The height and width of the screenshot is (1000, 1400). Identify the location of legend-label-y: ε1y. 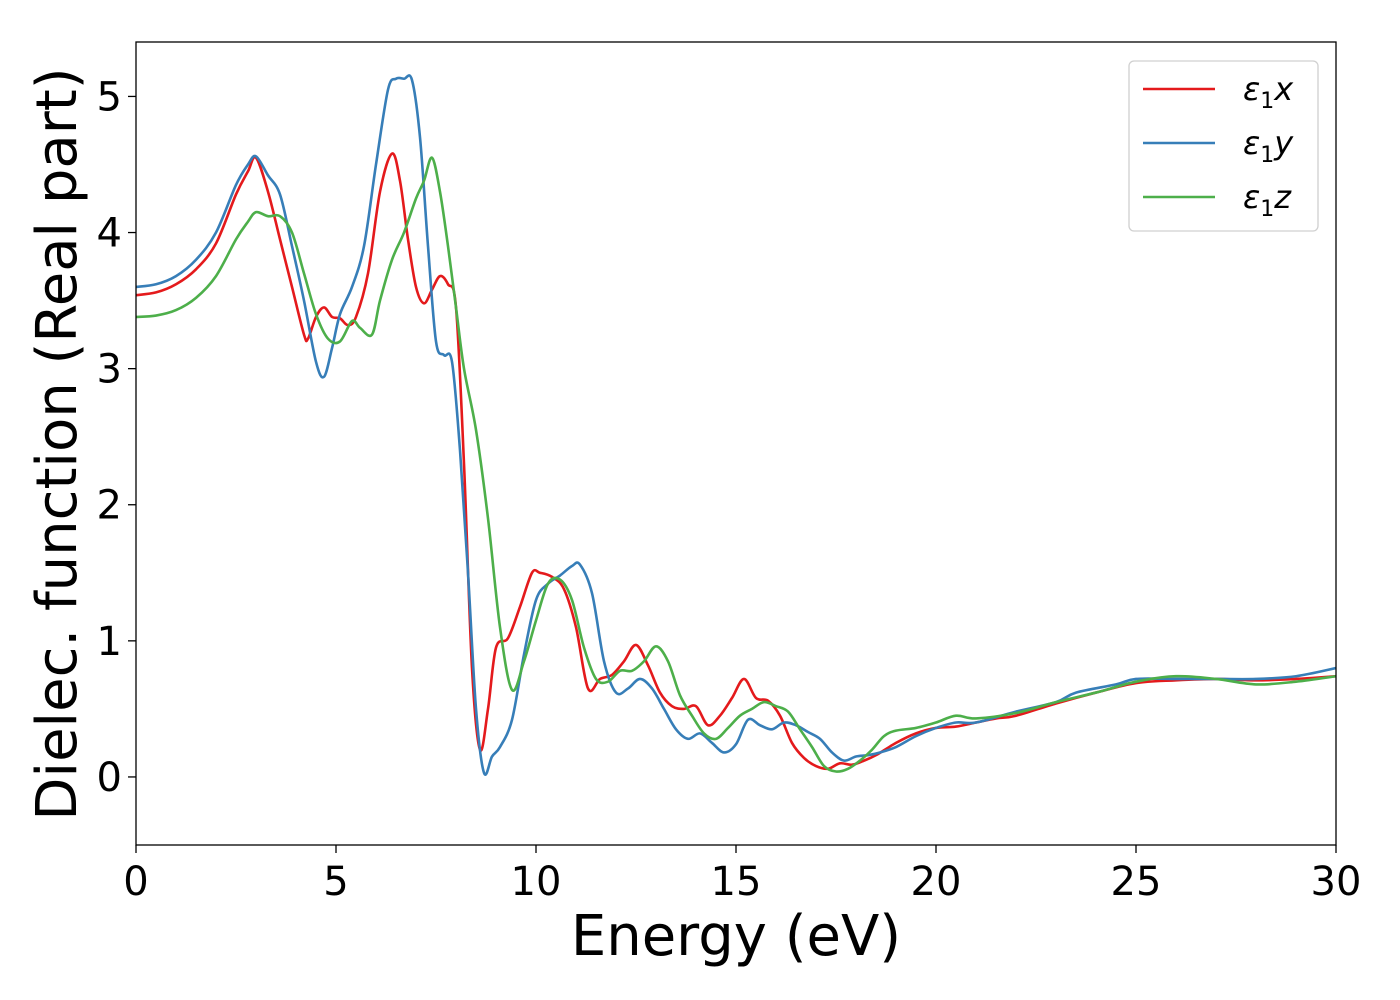
(1268, 146).